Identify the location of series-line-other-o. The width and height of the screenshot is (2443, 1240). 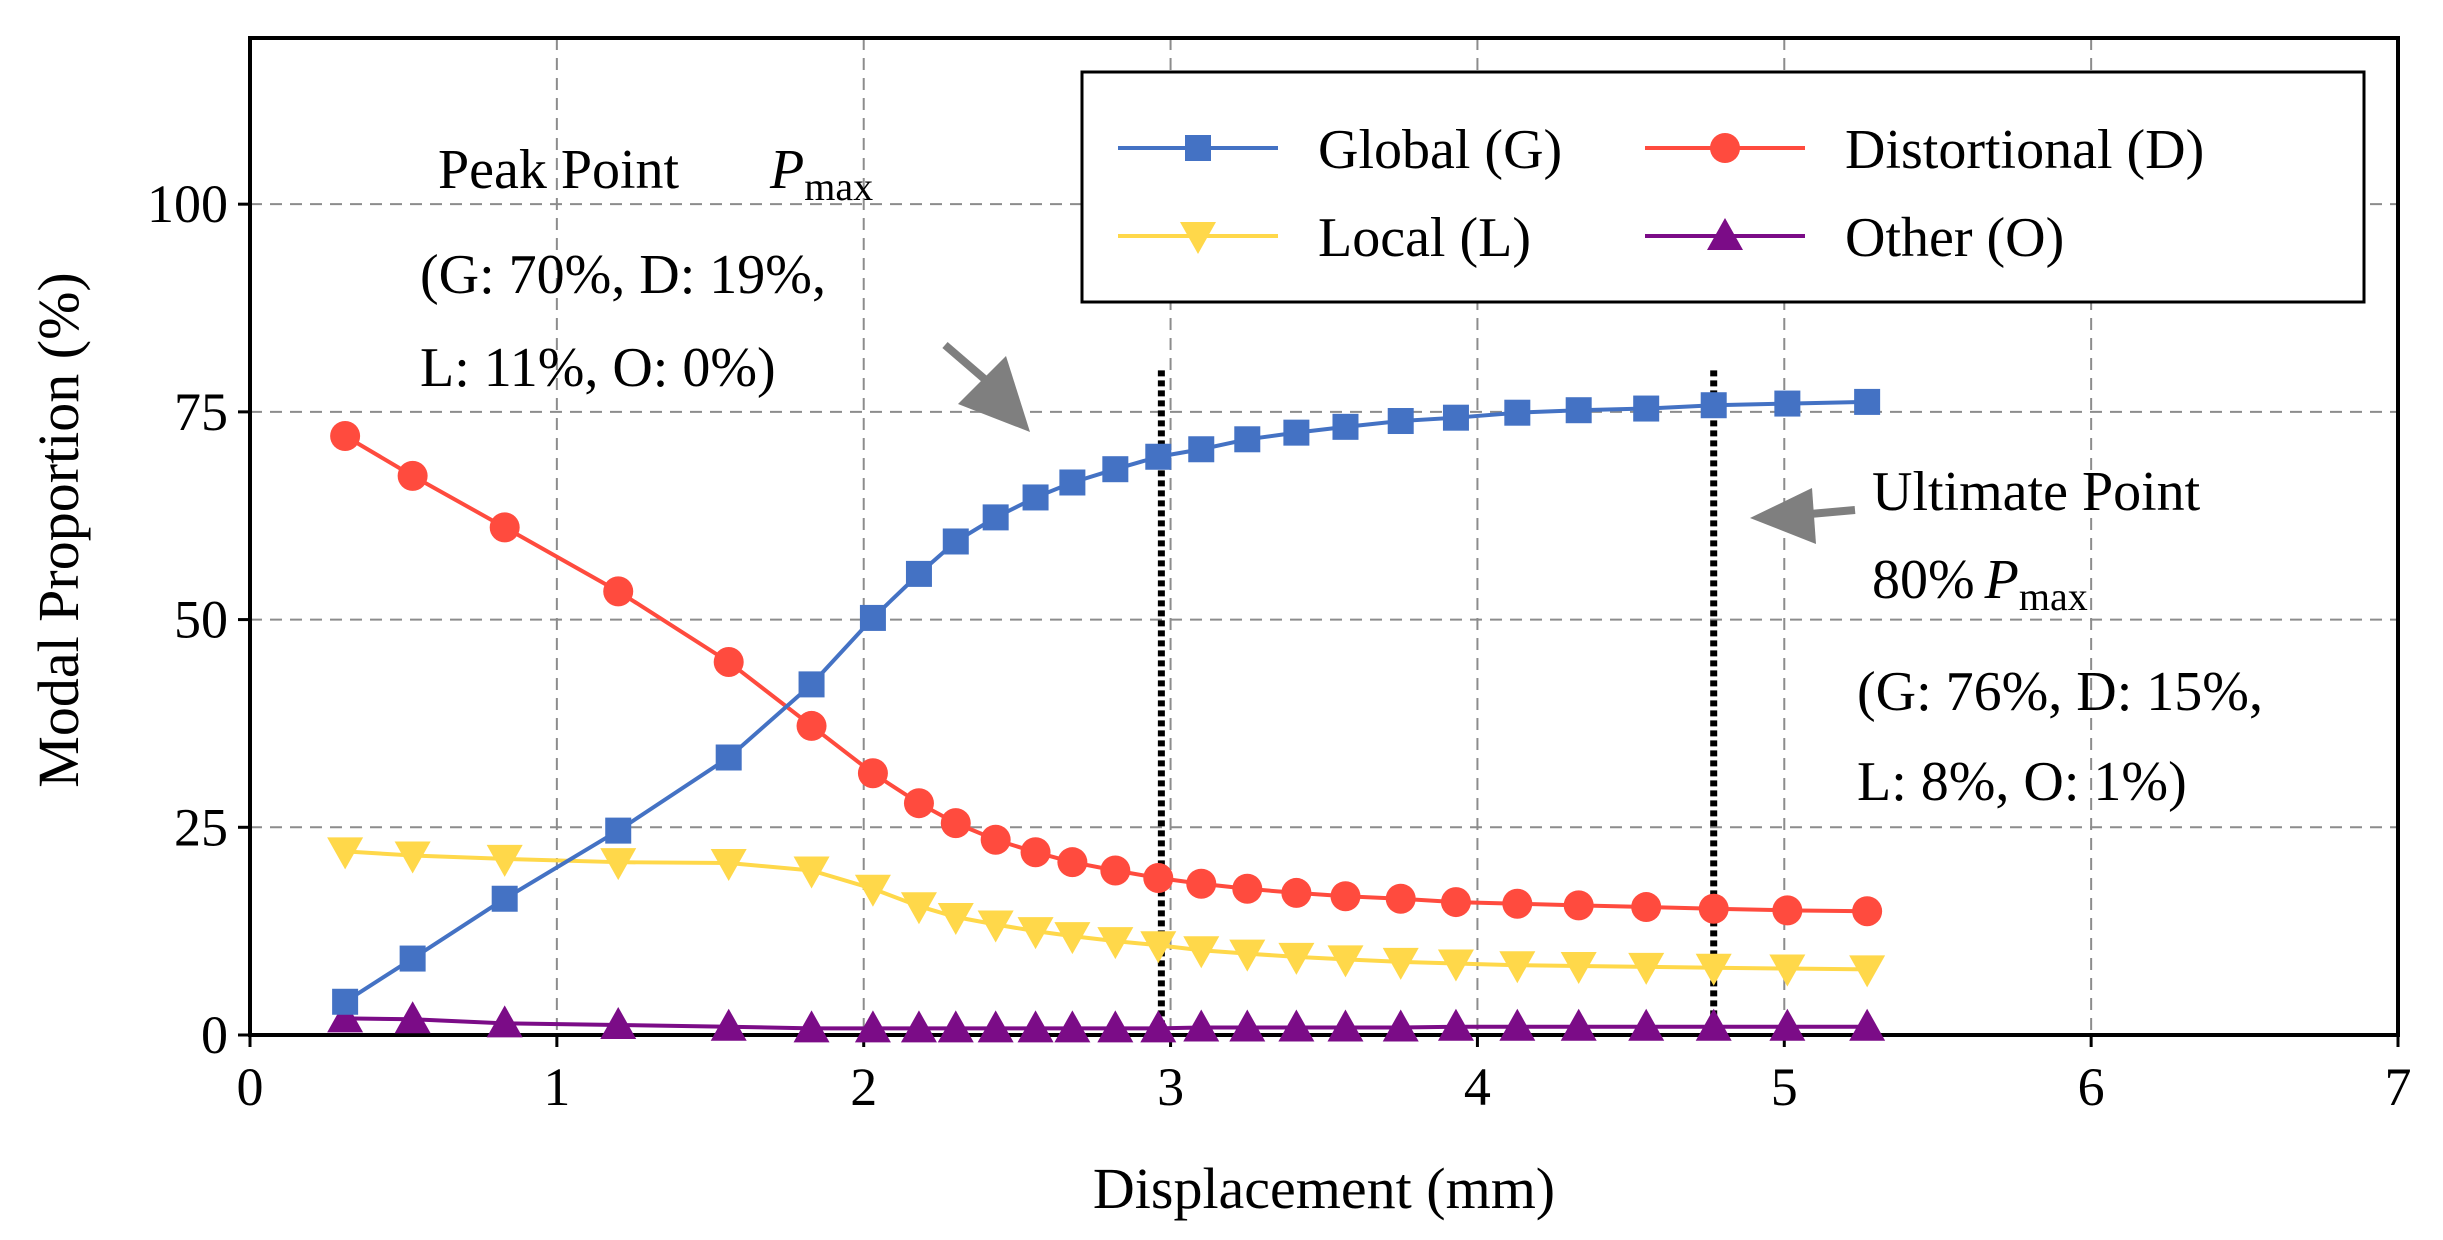
(1106, 1023).